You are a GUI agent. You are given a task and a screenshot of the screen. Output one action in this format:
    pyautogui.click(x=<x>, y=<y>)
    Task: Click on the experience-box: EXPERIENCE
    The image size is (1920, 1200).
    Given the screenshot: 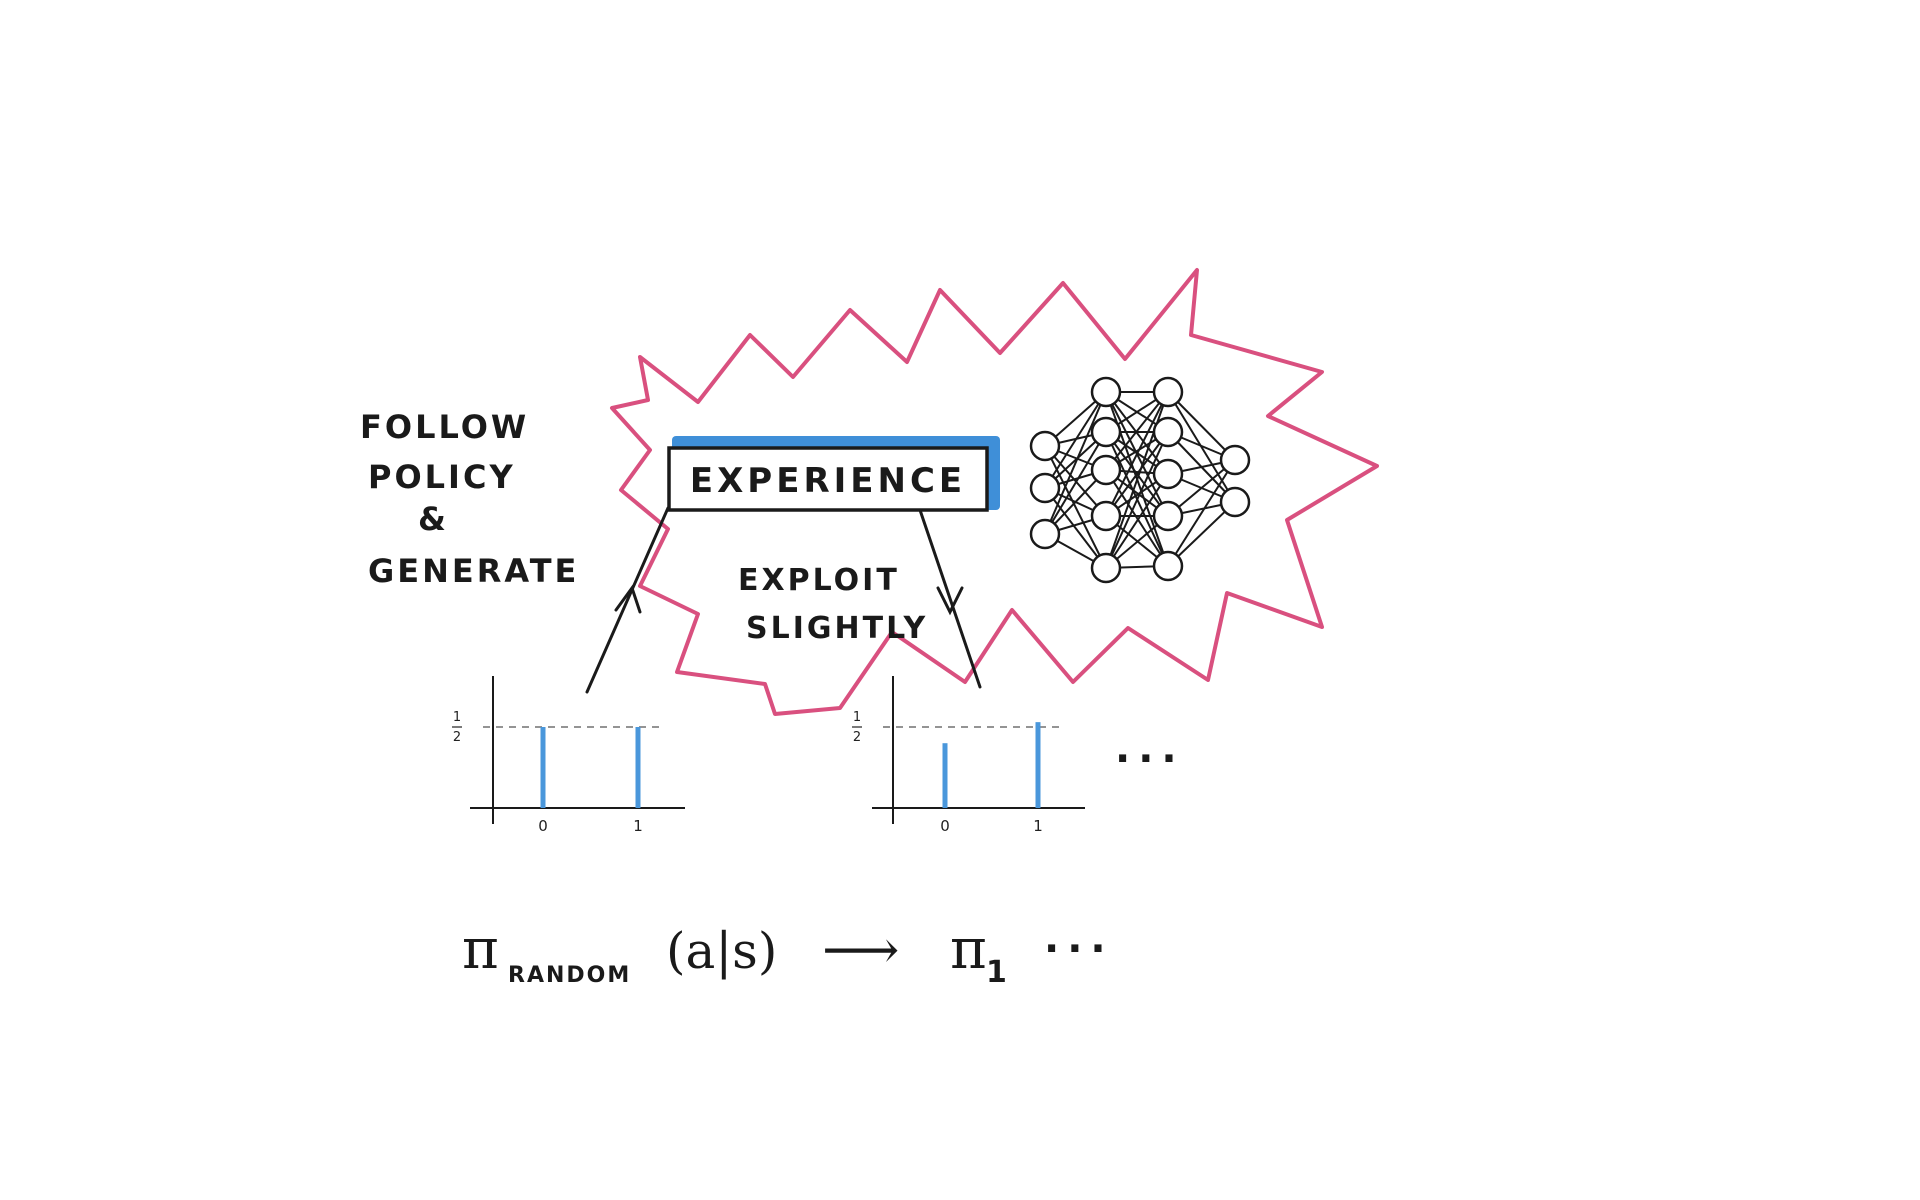 What is the action you would take?
    pyautogui.click(x=833, y=474)
    